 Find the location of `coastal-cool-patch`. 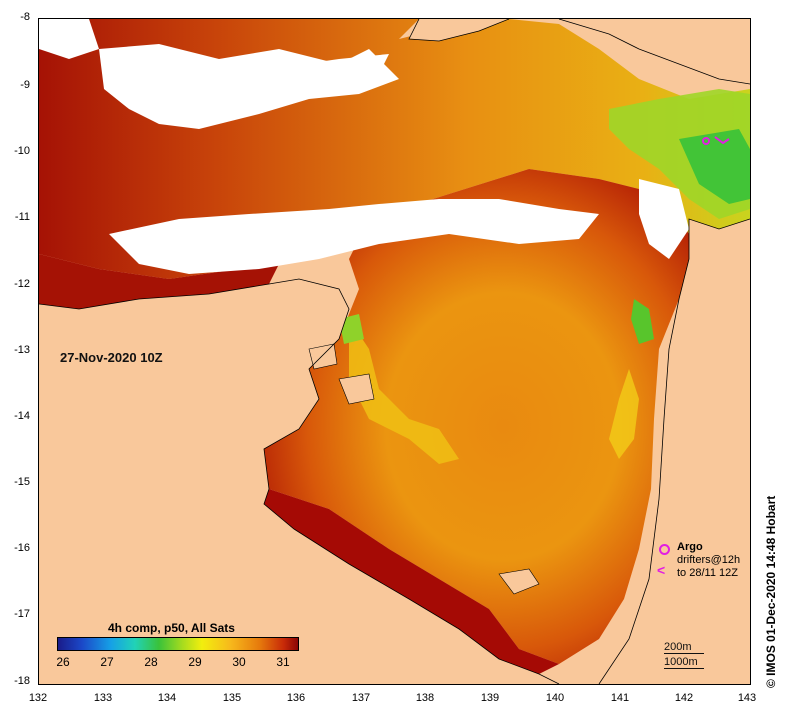

coastal-cool-patch is located at coordinates (642, 321).